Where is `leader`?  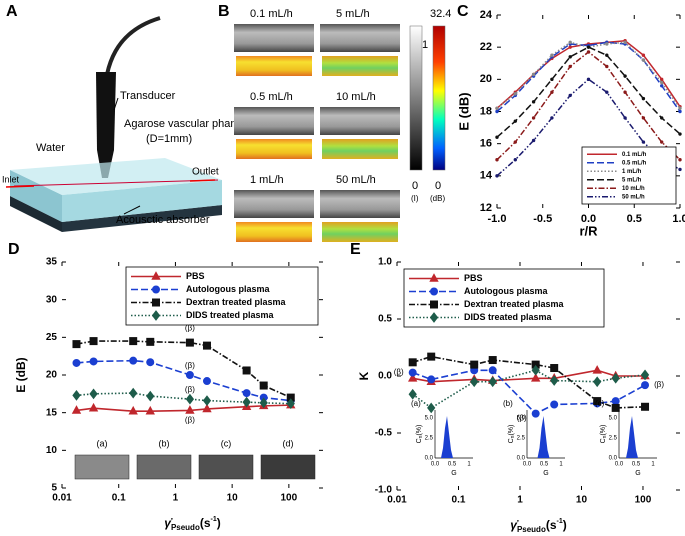
leader is located at coordinates (132, 210).